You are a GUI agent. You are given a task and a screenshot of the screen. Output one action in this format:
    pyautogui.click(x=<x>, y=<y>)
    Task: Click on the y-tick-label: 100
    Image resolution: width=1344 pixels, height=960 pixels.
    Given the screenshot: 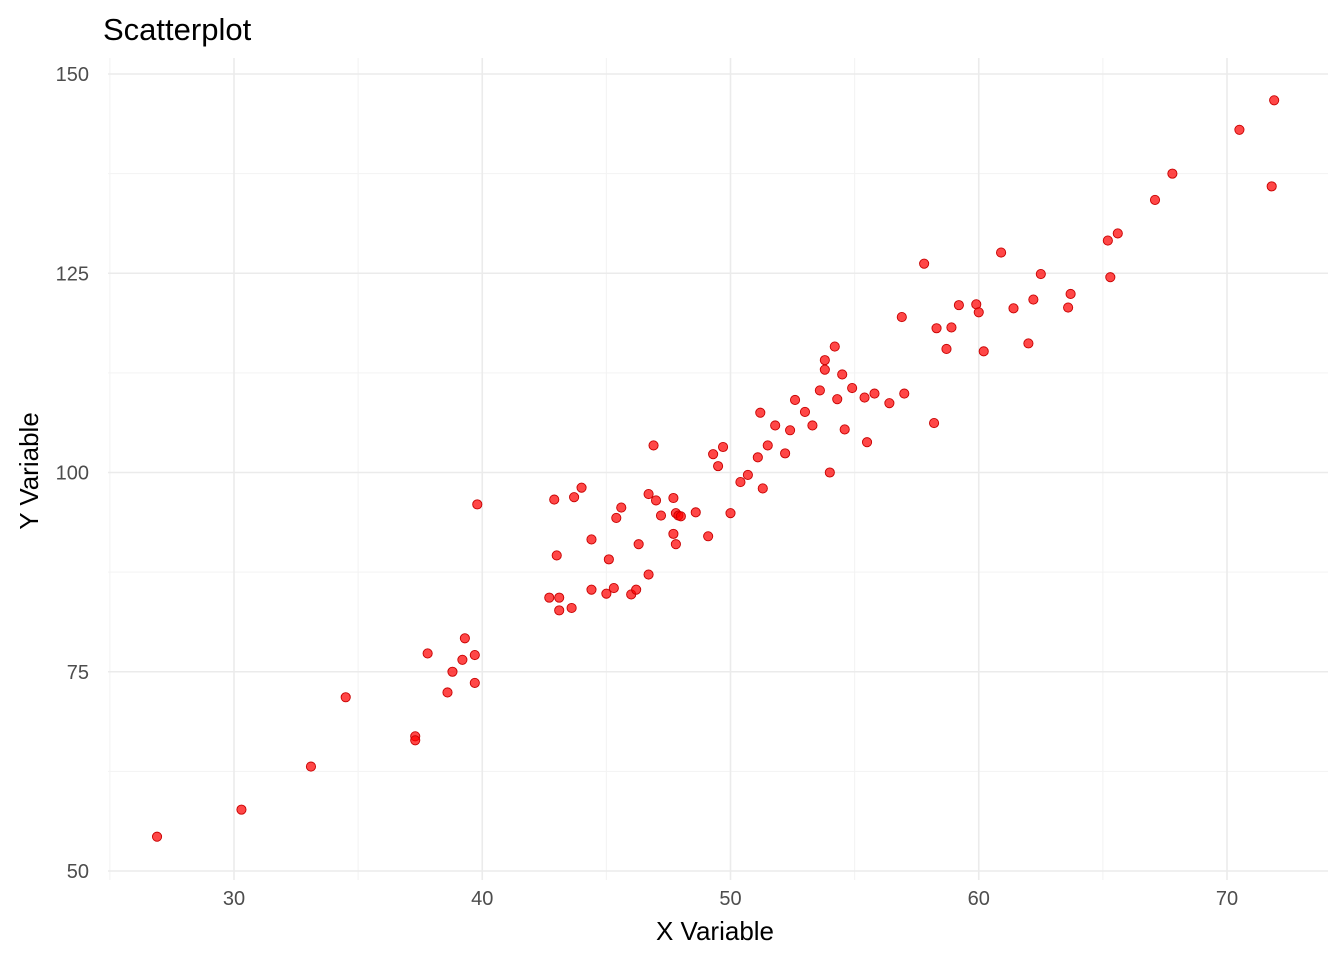 What is the action you would take?
    pyautogui.click(x=72, y=474)
    